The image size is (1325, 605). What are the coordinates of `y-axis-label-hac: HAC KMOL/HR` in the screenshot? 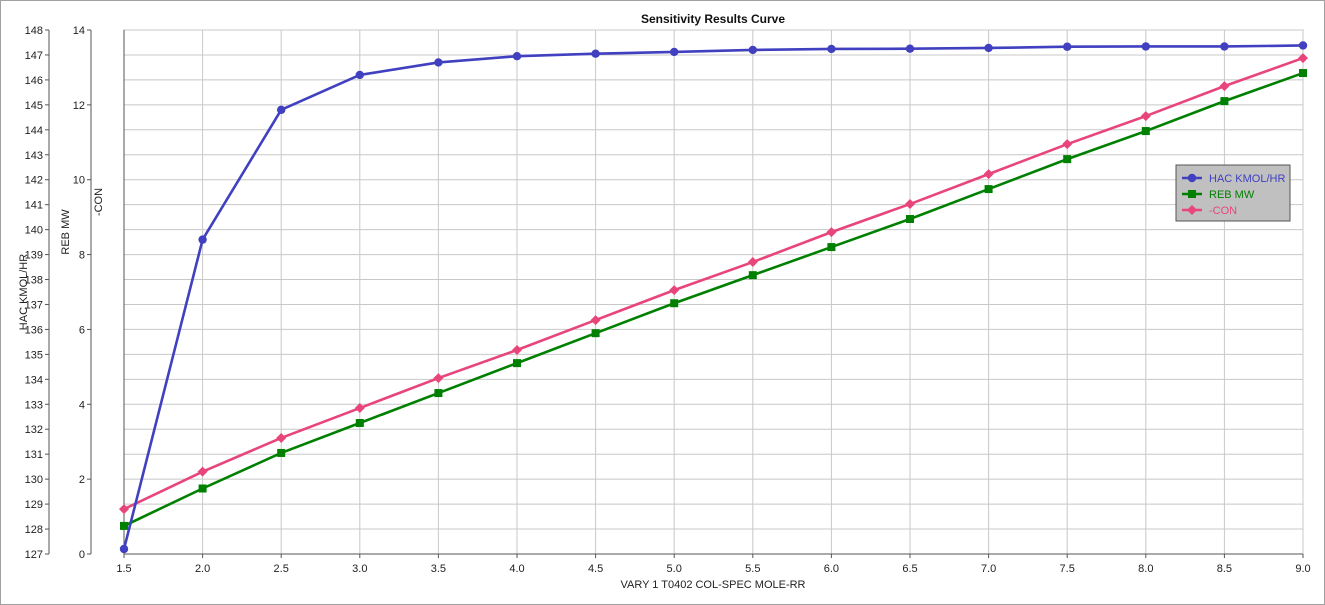 It's located at (24, 292).